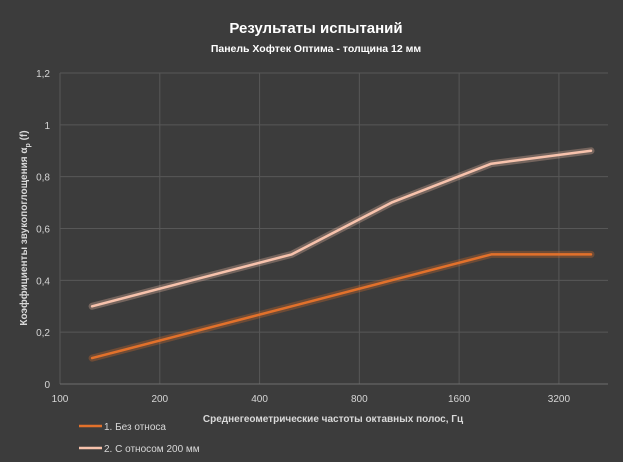 This screenshot has width=623, height=462. What do you see at coordinates (259, 399) in the screenshot?
I see `x-tick-label: 400` at bounding box center [259, 399].